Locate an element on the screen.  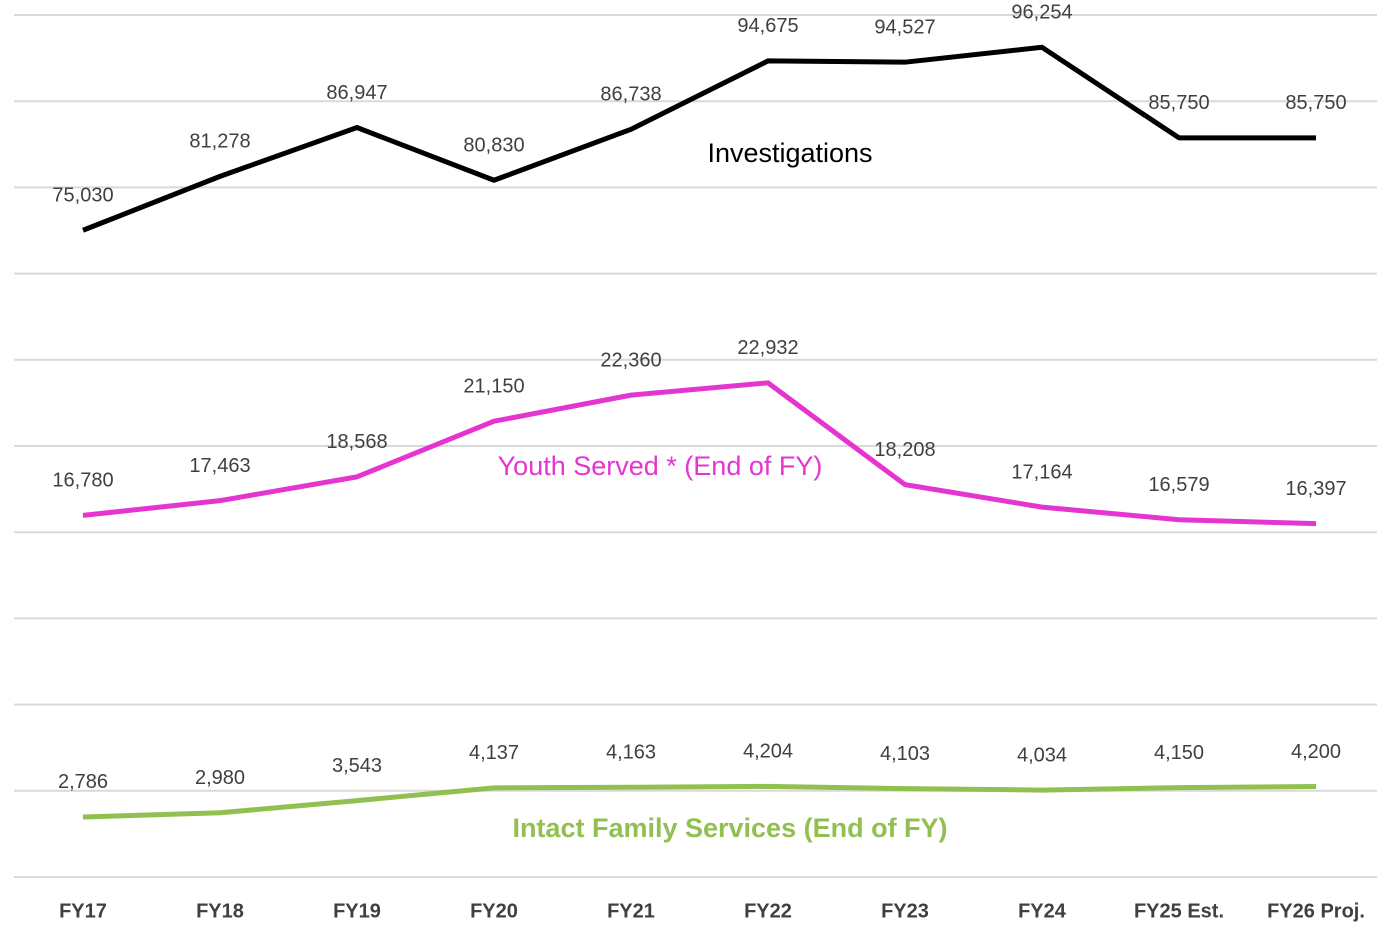
series-name: Intact Family Services (End of FY) is located at coordinates (729, 828).